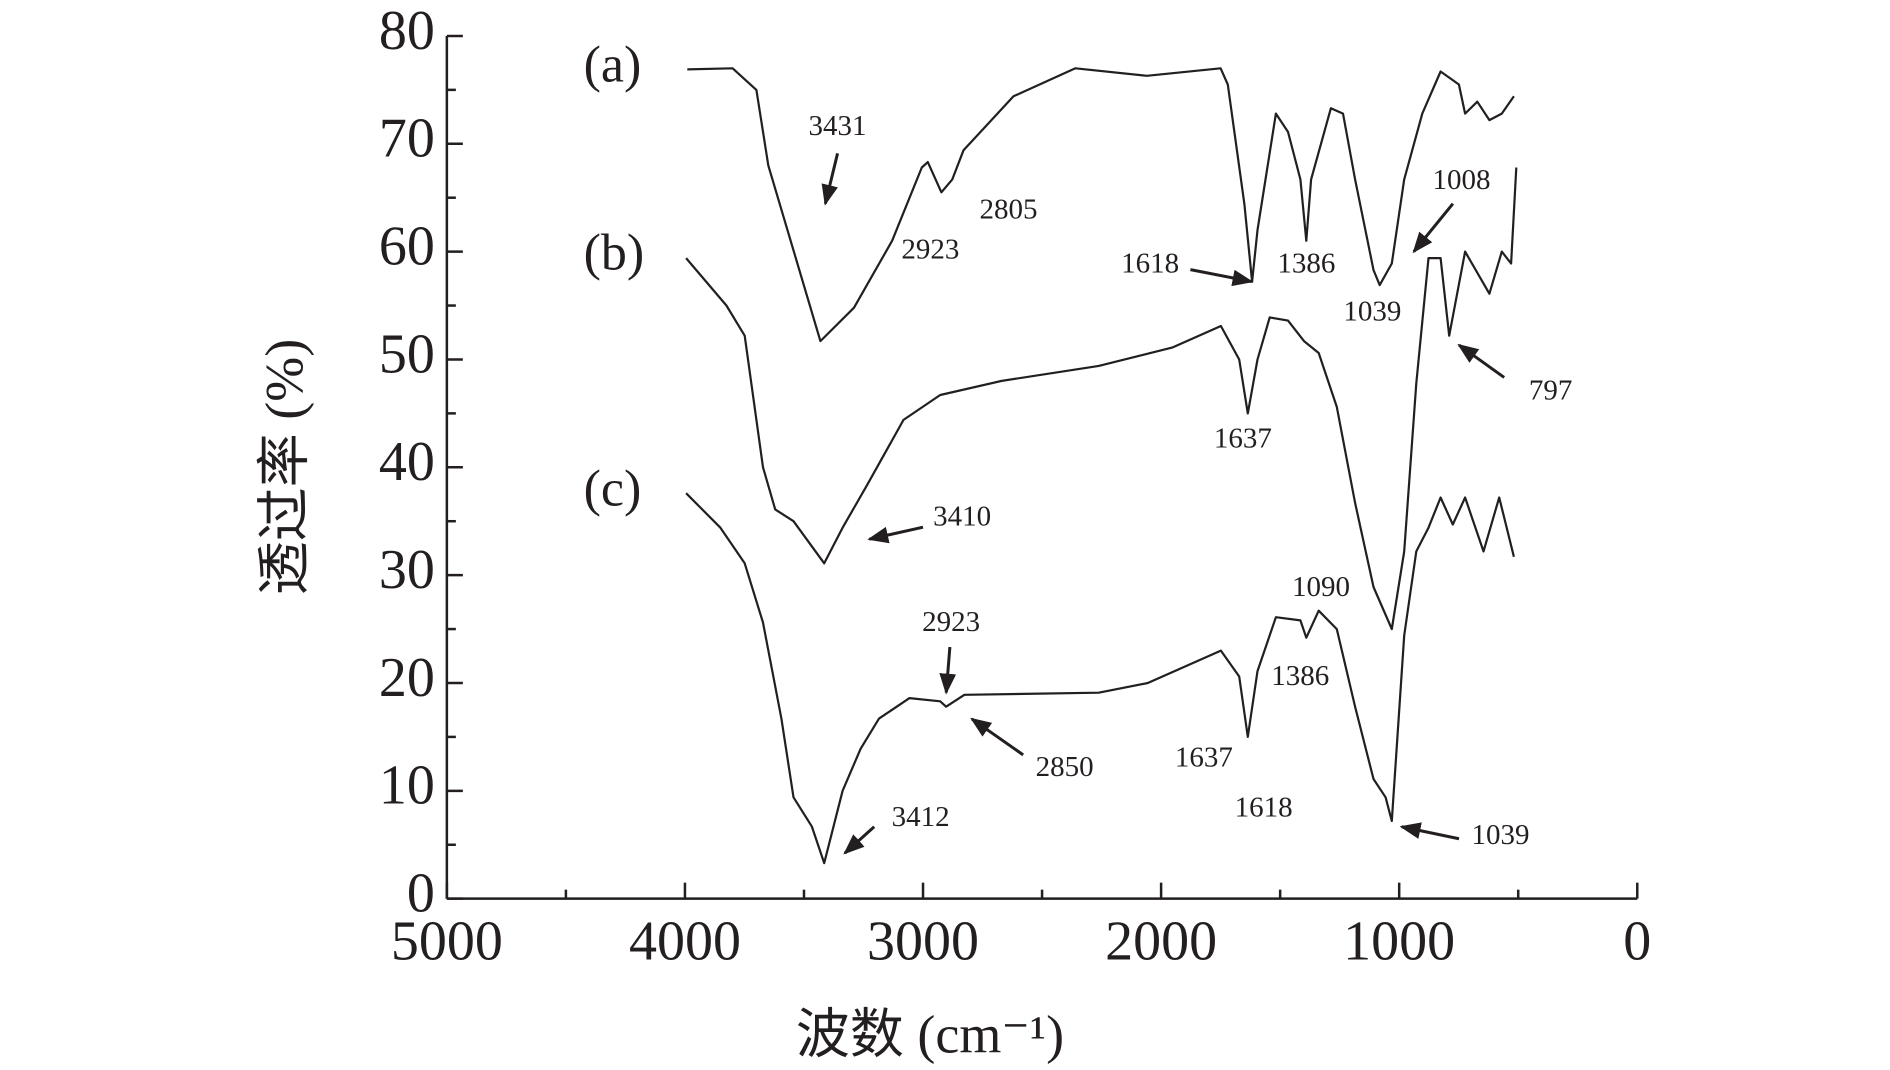  I want to click on y-tick-label: 0, so click(421, 893).